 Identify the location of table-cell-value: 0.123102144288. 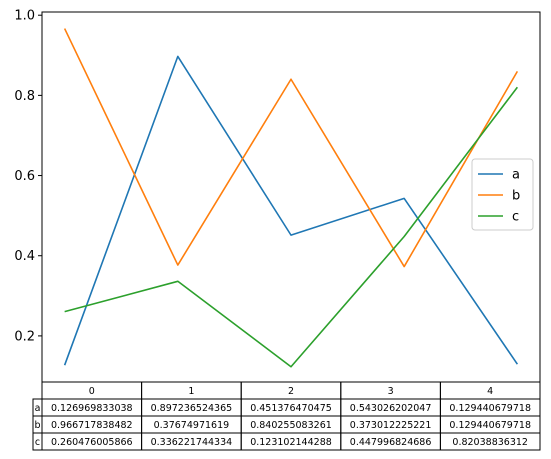
(291, 442).